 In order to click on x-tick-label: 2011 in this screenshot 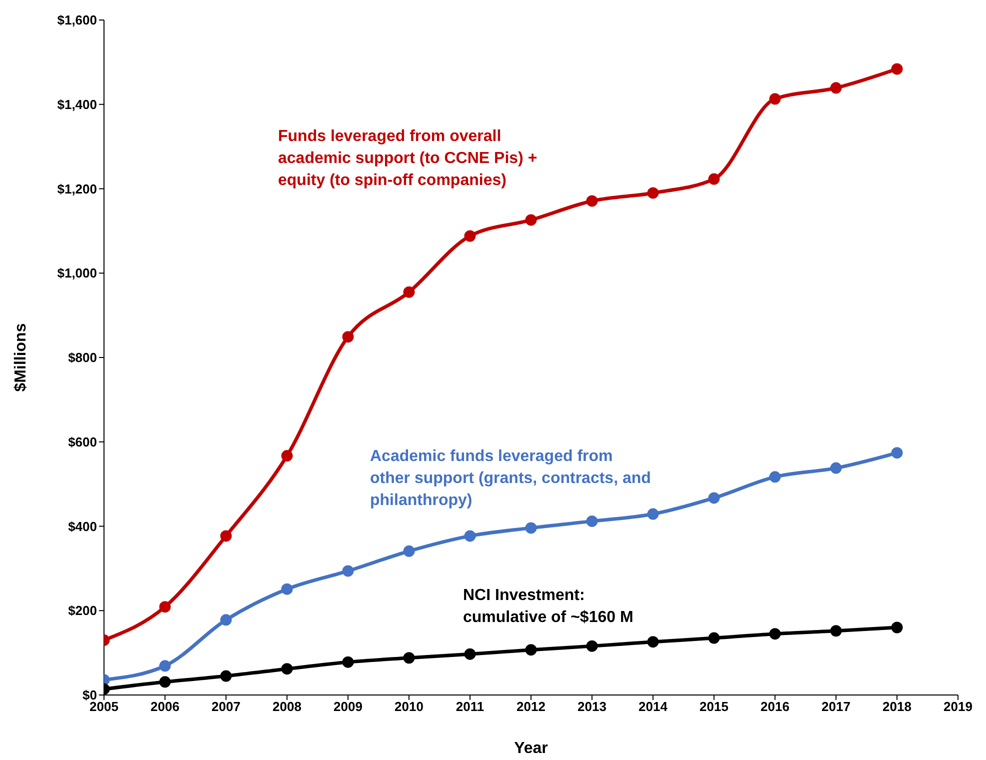, I will do `click(470, 706)`.